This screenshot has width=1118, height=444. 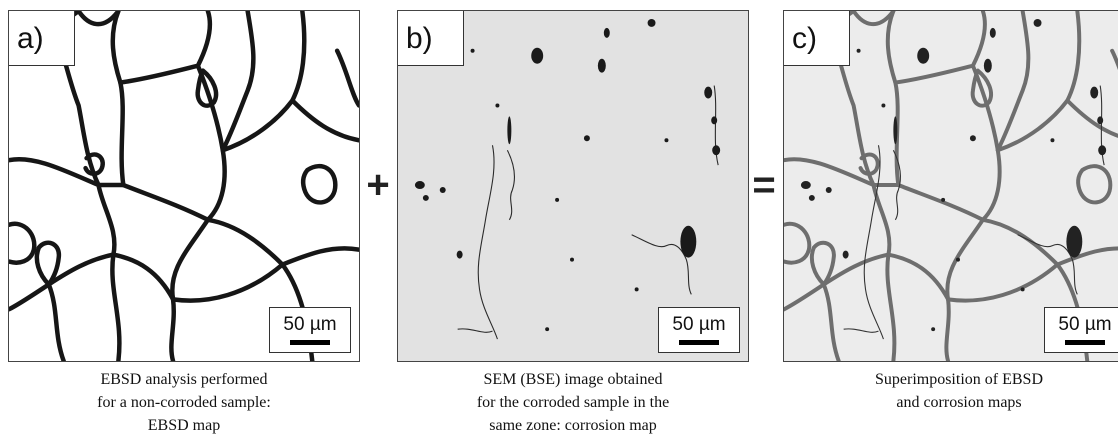 What do you see at coordinates (959, 402) in the screenshot?
I see `caption-superimposition-line-2: and corrosion maps` at bounding box center [959, 402].